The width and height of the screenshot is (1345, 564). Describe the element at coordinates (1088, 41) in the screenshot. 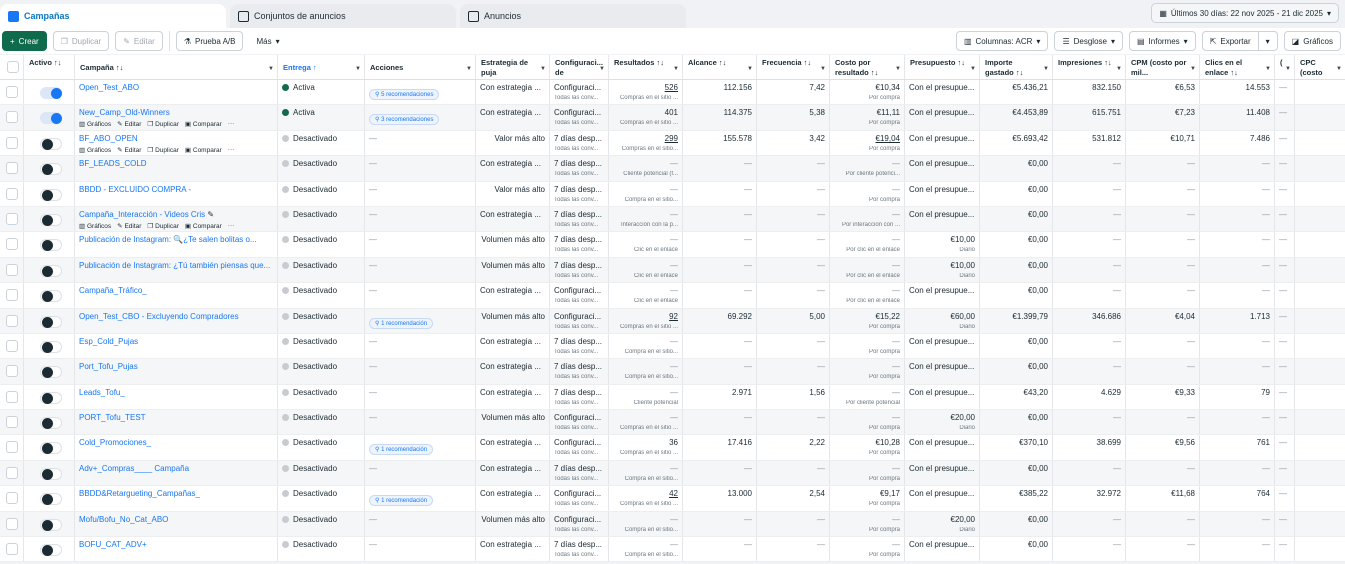

I see `breakdown-button: ☰ Desglose ▾` at that location.